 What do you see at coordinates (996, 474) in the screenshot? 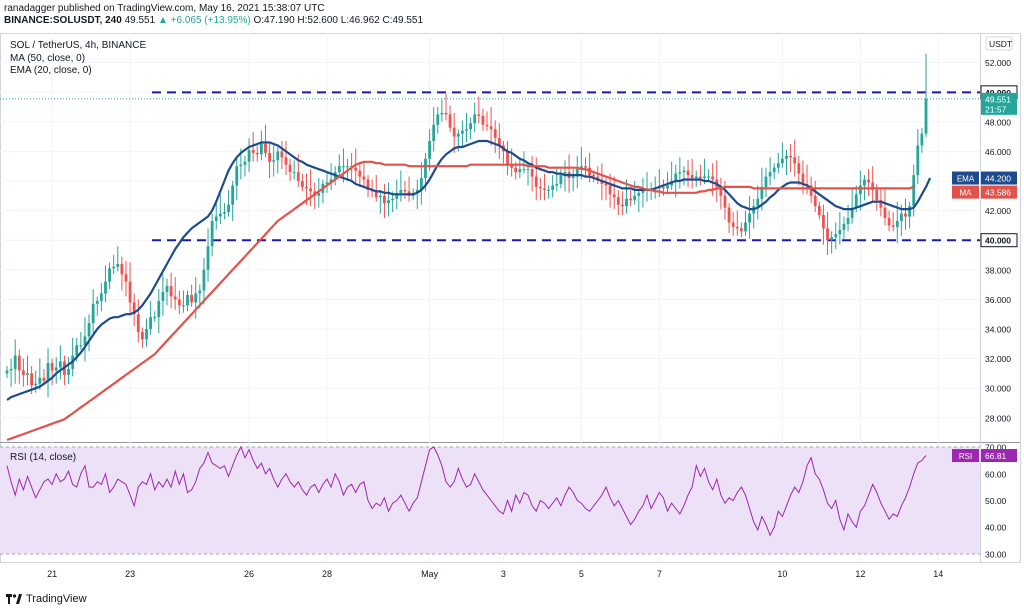
I see `rsi-tick-label: 60.00` at bounding box center [996, 474].